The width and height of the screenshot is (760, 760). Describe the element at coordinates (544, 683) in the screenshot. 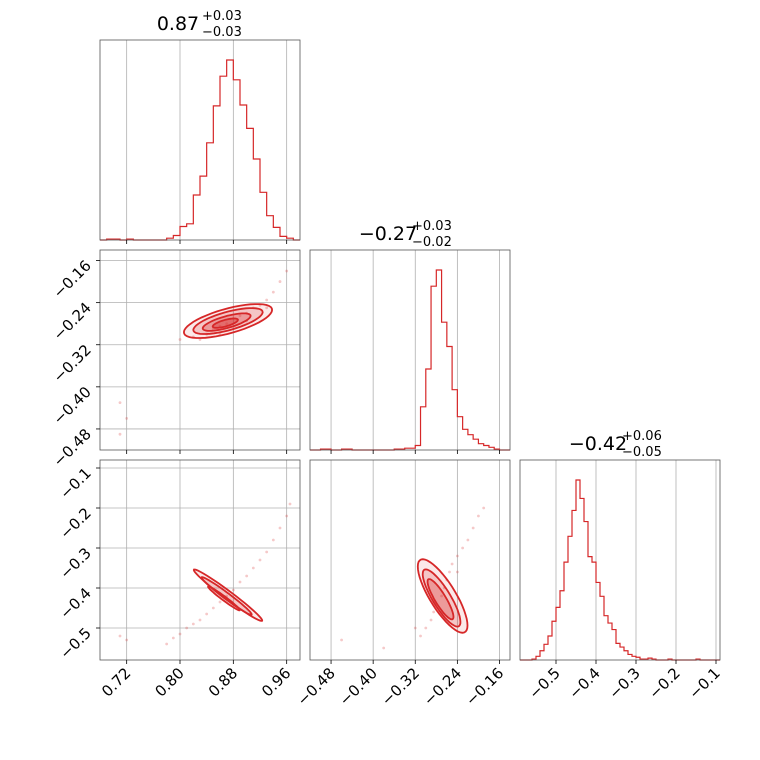

I see `x-tick-label: −0.5` at that location.